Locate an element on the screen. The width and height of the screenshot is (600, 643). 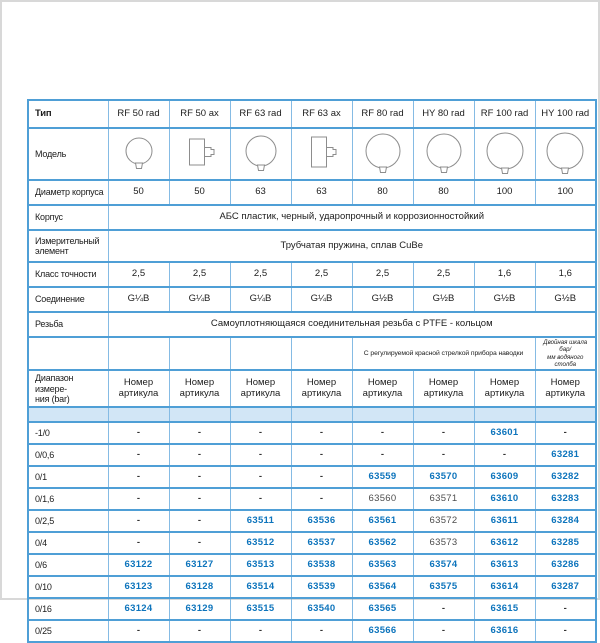
article-number-cell: 63572 is located at coordinates (443, 521).